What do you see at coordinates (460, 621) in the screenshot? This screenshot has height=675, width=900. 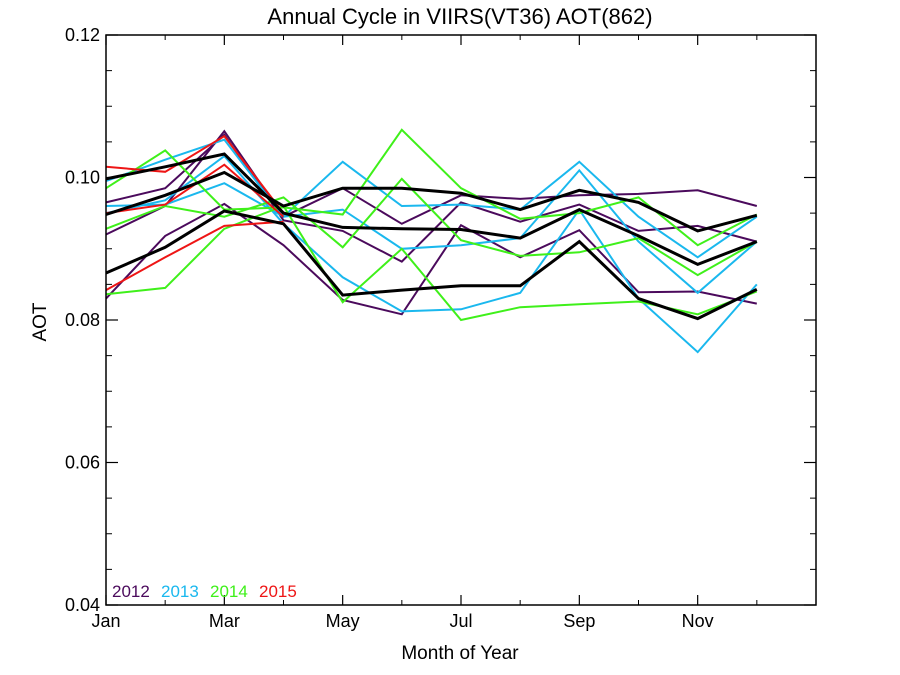 I see `x-tick-label: Jul` at bounding box center [460, 621].